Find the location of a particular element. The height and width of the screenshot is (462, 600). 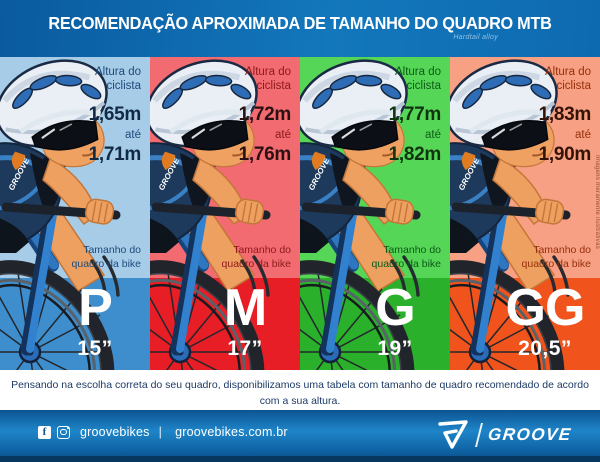

size-letter: M is located at coordinates (245, 308).